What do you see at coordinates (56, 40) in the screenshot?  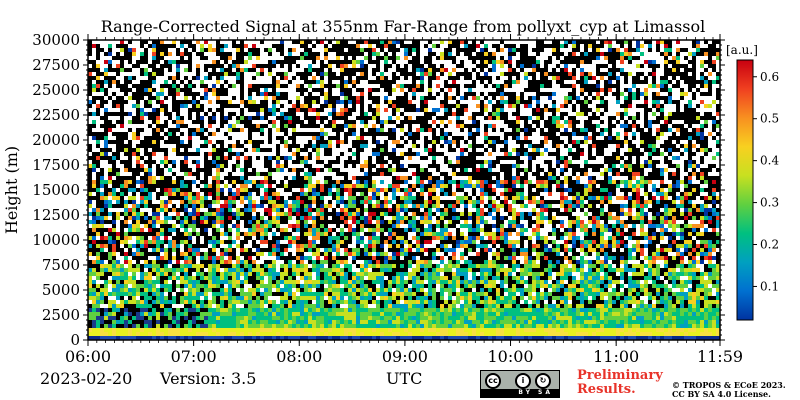 I see `y-tick-label: 30000` at bounding box center [56, 40].